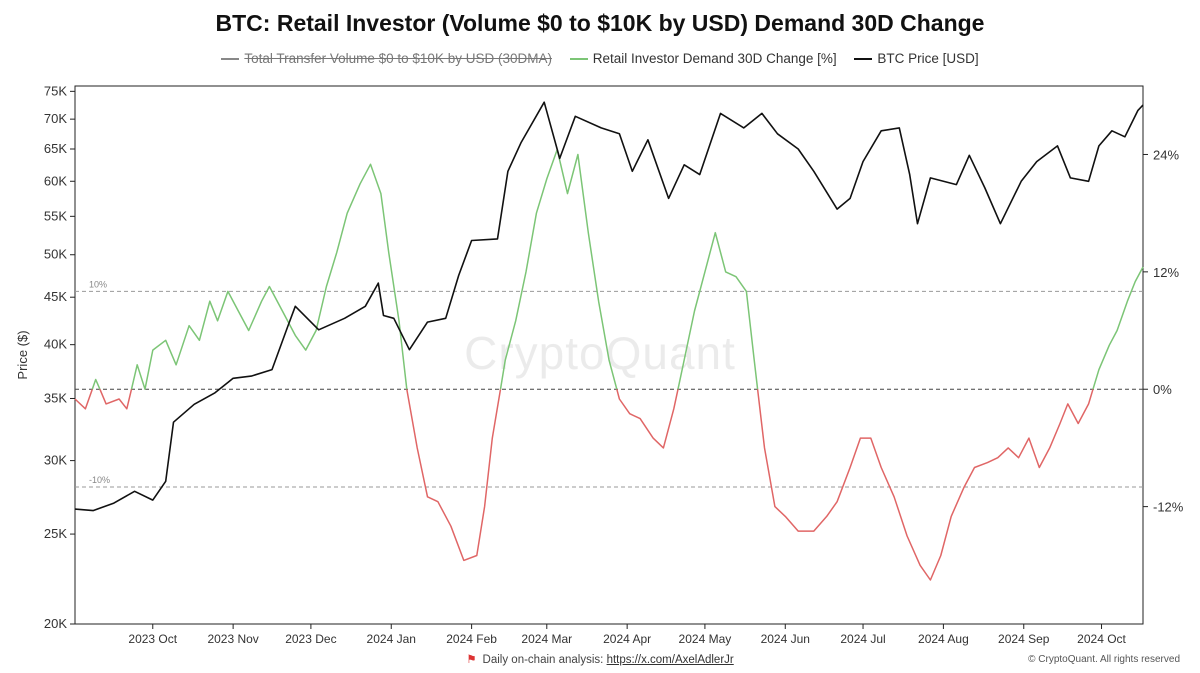  Describe the element at coordinates (310, 639) in the screenshot. I see `x-tick-label: 2023 Dec` at that location.